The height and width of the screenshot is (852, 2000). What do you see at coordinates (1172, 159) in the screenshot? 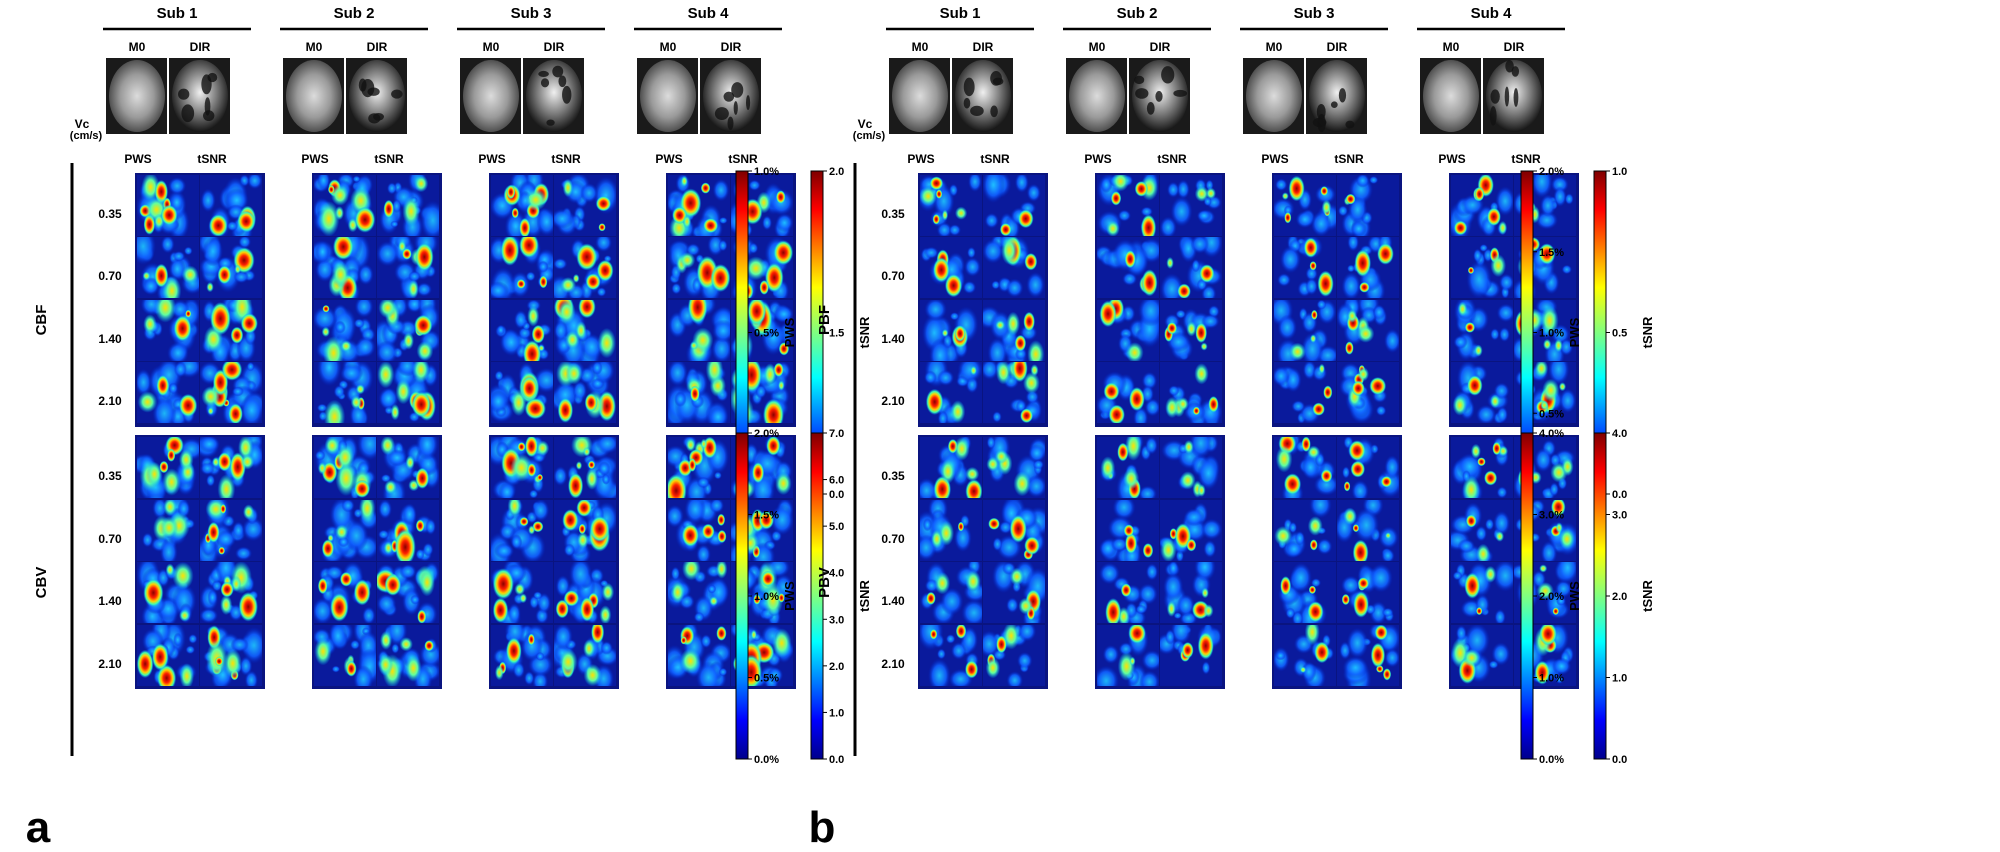
I see `map-column-label: tSNR` at bounding box center [1172, 159].